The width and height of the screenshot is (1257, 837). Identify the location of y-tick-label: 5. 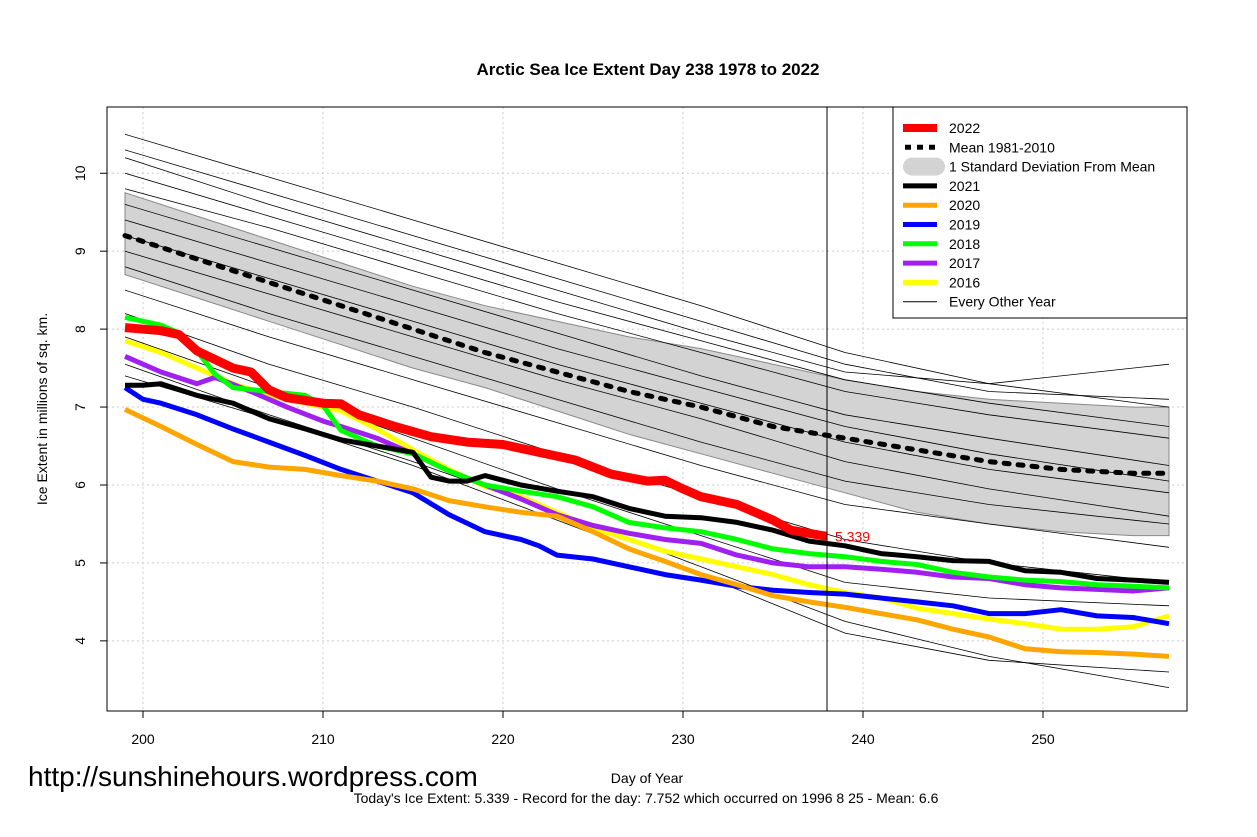
(80, 563).